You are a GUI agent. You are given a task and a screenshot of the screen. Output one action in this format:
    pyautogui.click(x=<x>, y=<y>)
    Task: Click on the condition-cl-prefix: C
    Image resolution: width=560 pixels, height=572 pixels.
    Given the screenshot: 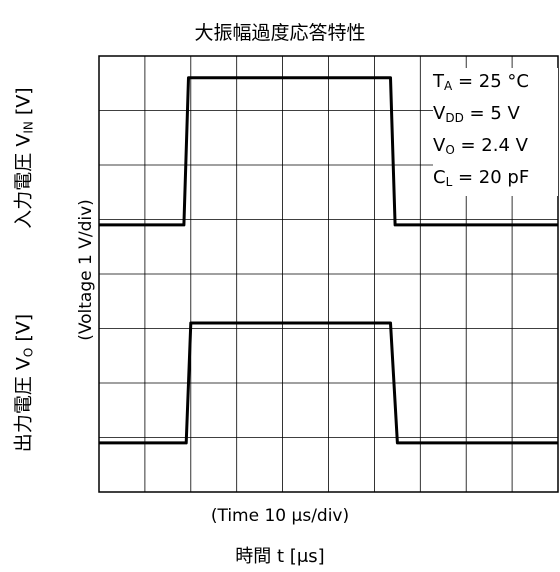 What is the action you would take?
    pyautogui.click(x=439, y=177)
    